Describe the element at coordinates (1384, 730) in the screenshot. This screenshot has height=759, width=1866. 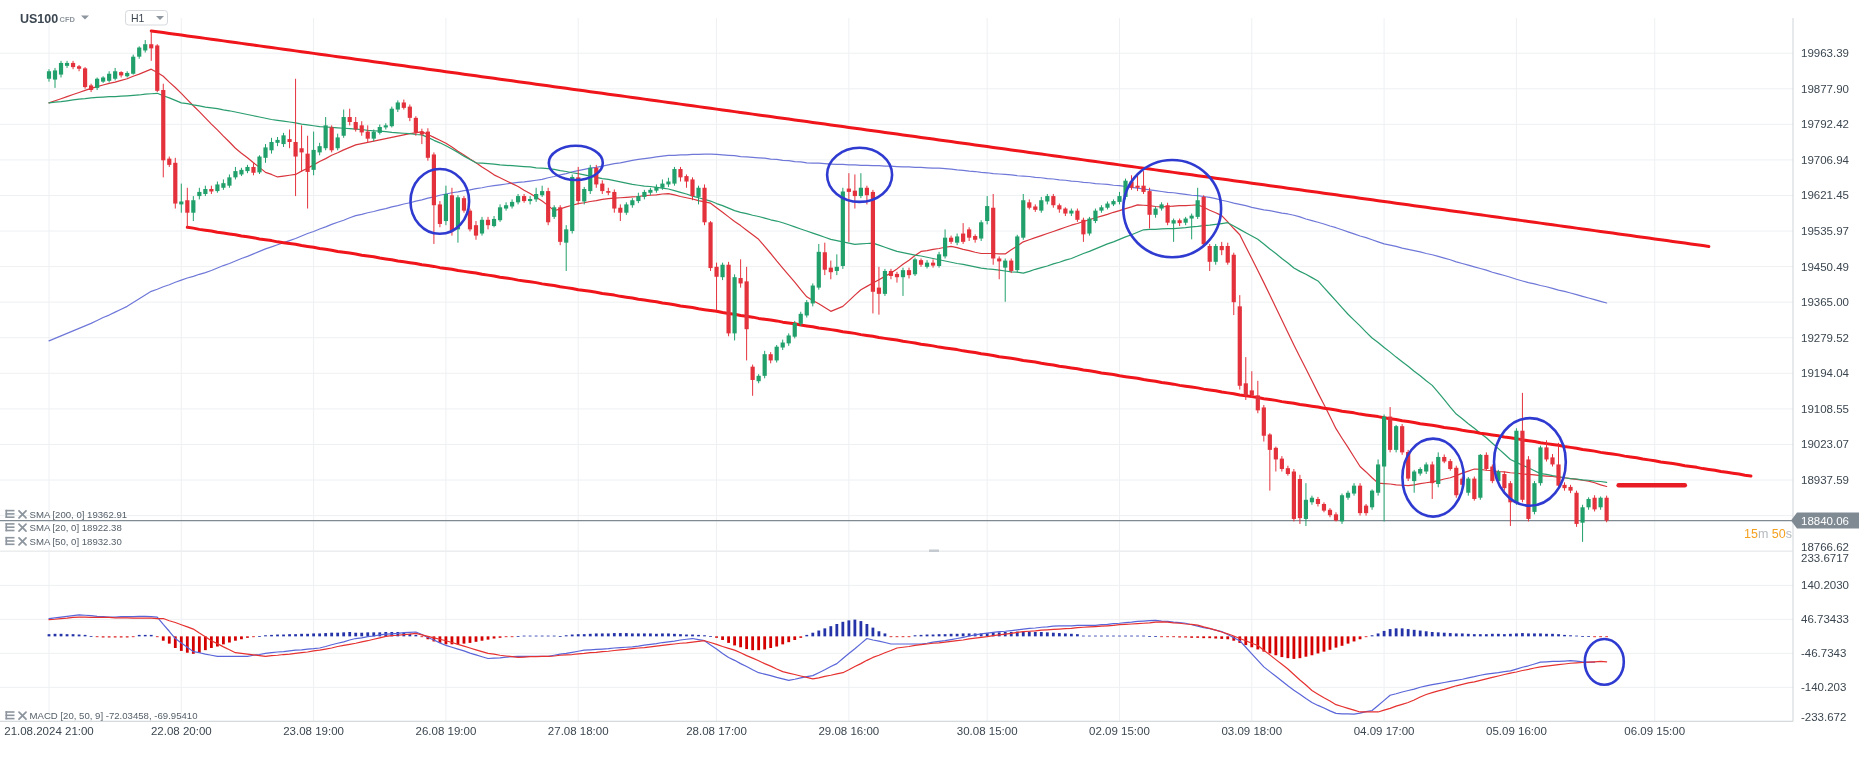
I see `x-tick-label: 04.09 17:00` at that location.